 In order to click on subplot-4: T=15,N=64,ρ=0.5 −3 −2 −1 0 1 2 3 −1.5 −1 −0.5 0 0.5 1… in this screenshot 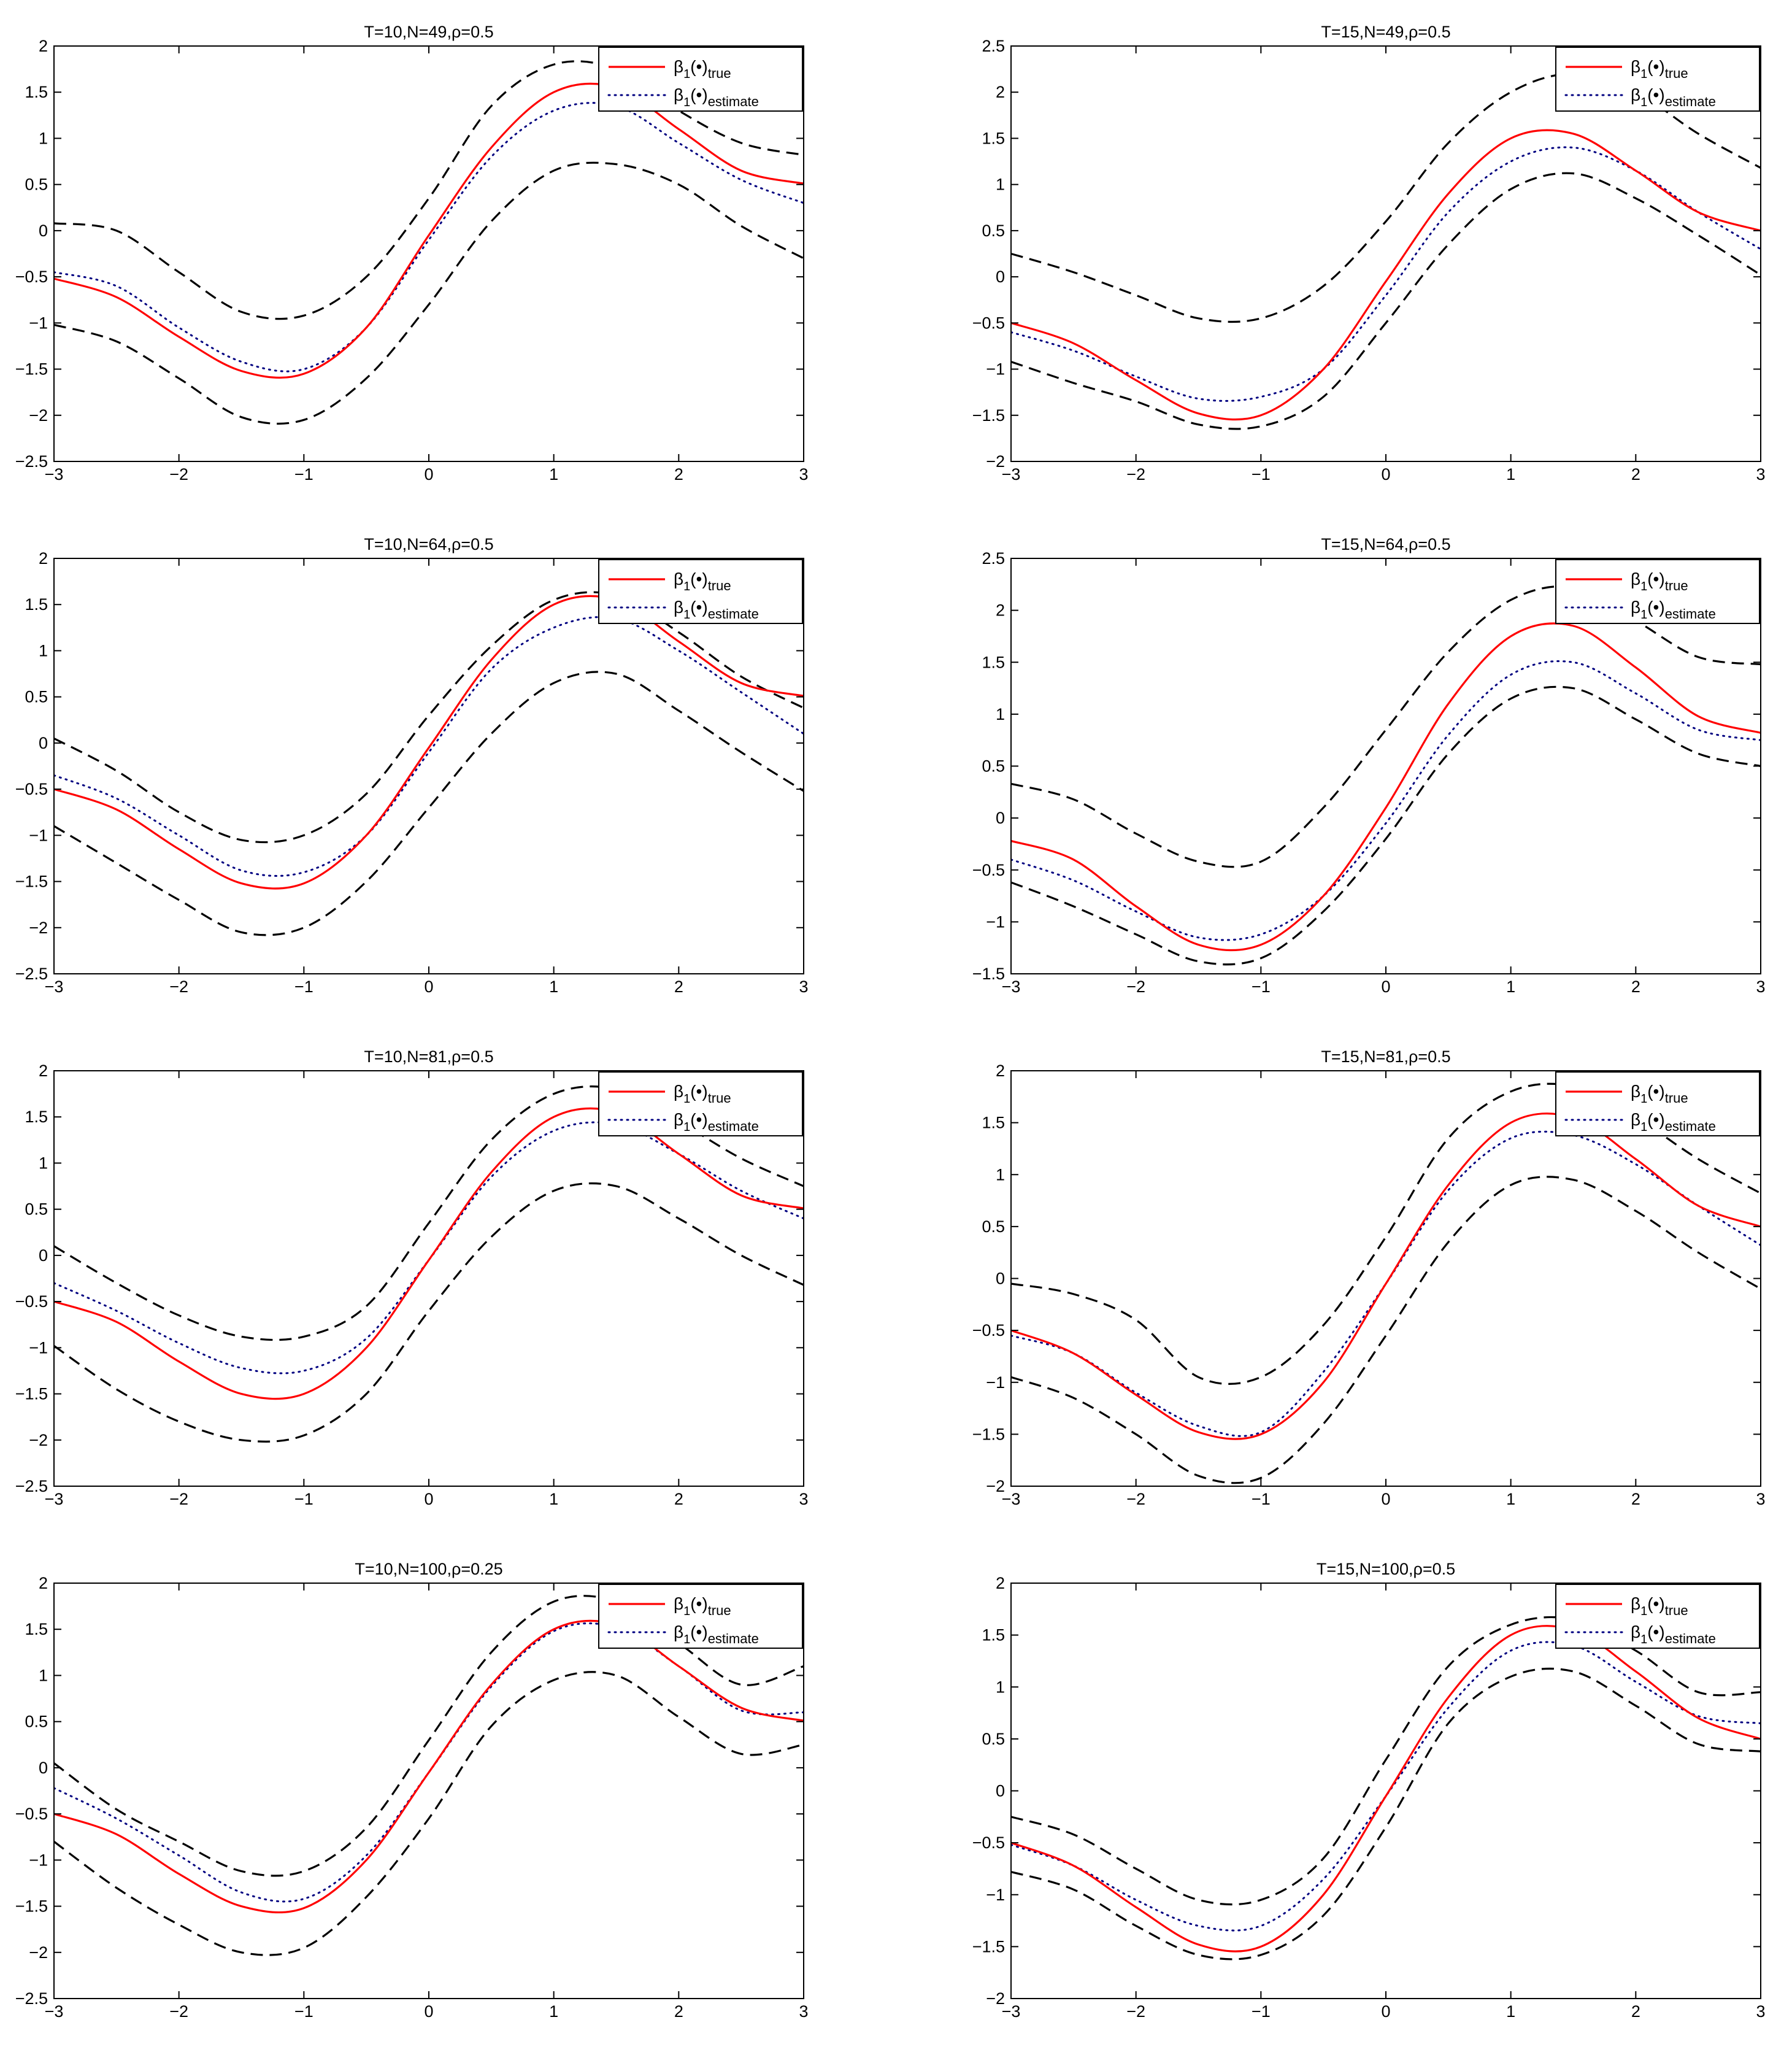, I will do `click(1369, 765)`.